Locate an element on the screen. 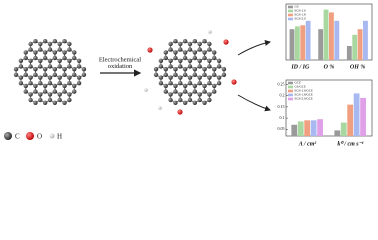 The height and width of the screenshot is (240, 378). curved-arrow is located at coordinates (254, 48).